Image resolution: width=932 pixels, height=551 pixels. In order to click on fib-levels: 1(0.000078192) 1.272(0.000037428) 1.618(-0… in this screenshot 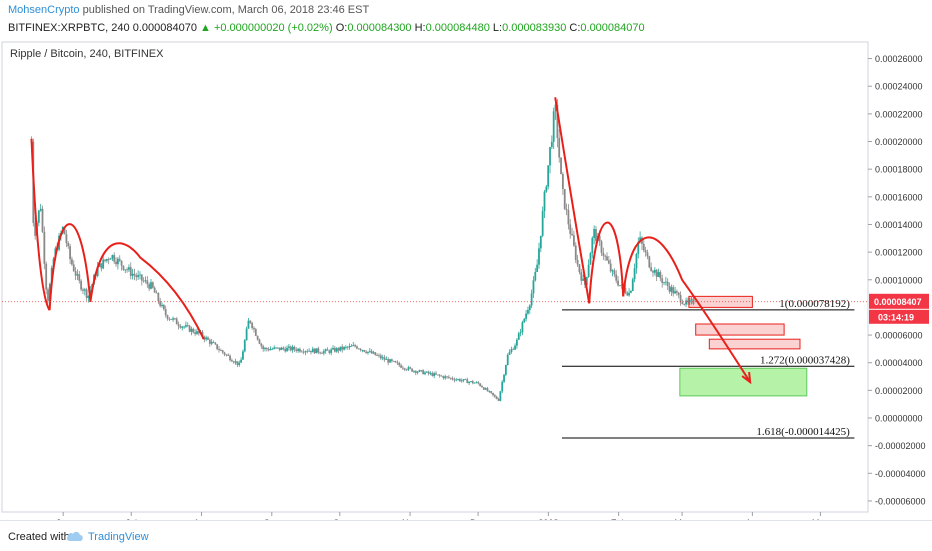, I will do `click(708, 368)`.